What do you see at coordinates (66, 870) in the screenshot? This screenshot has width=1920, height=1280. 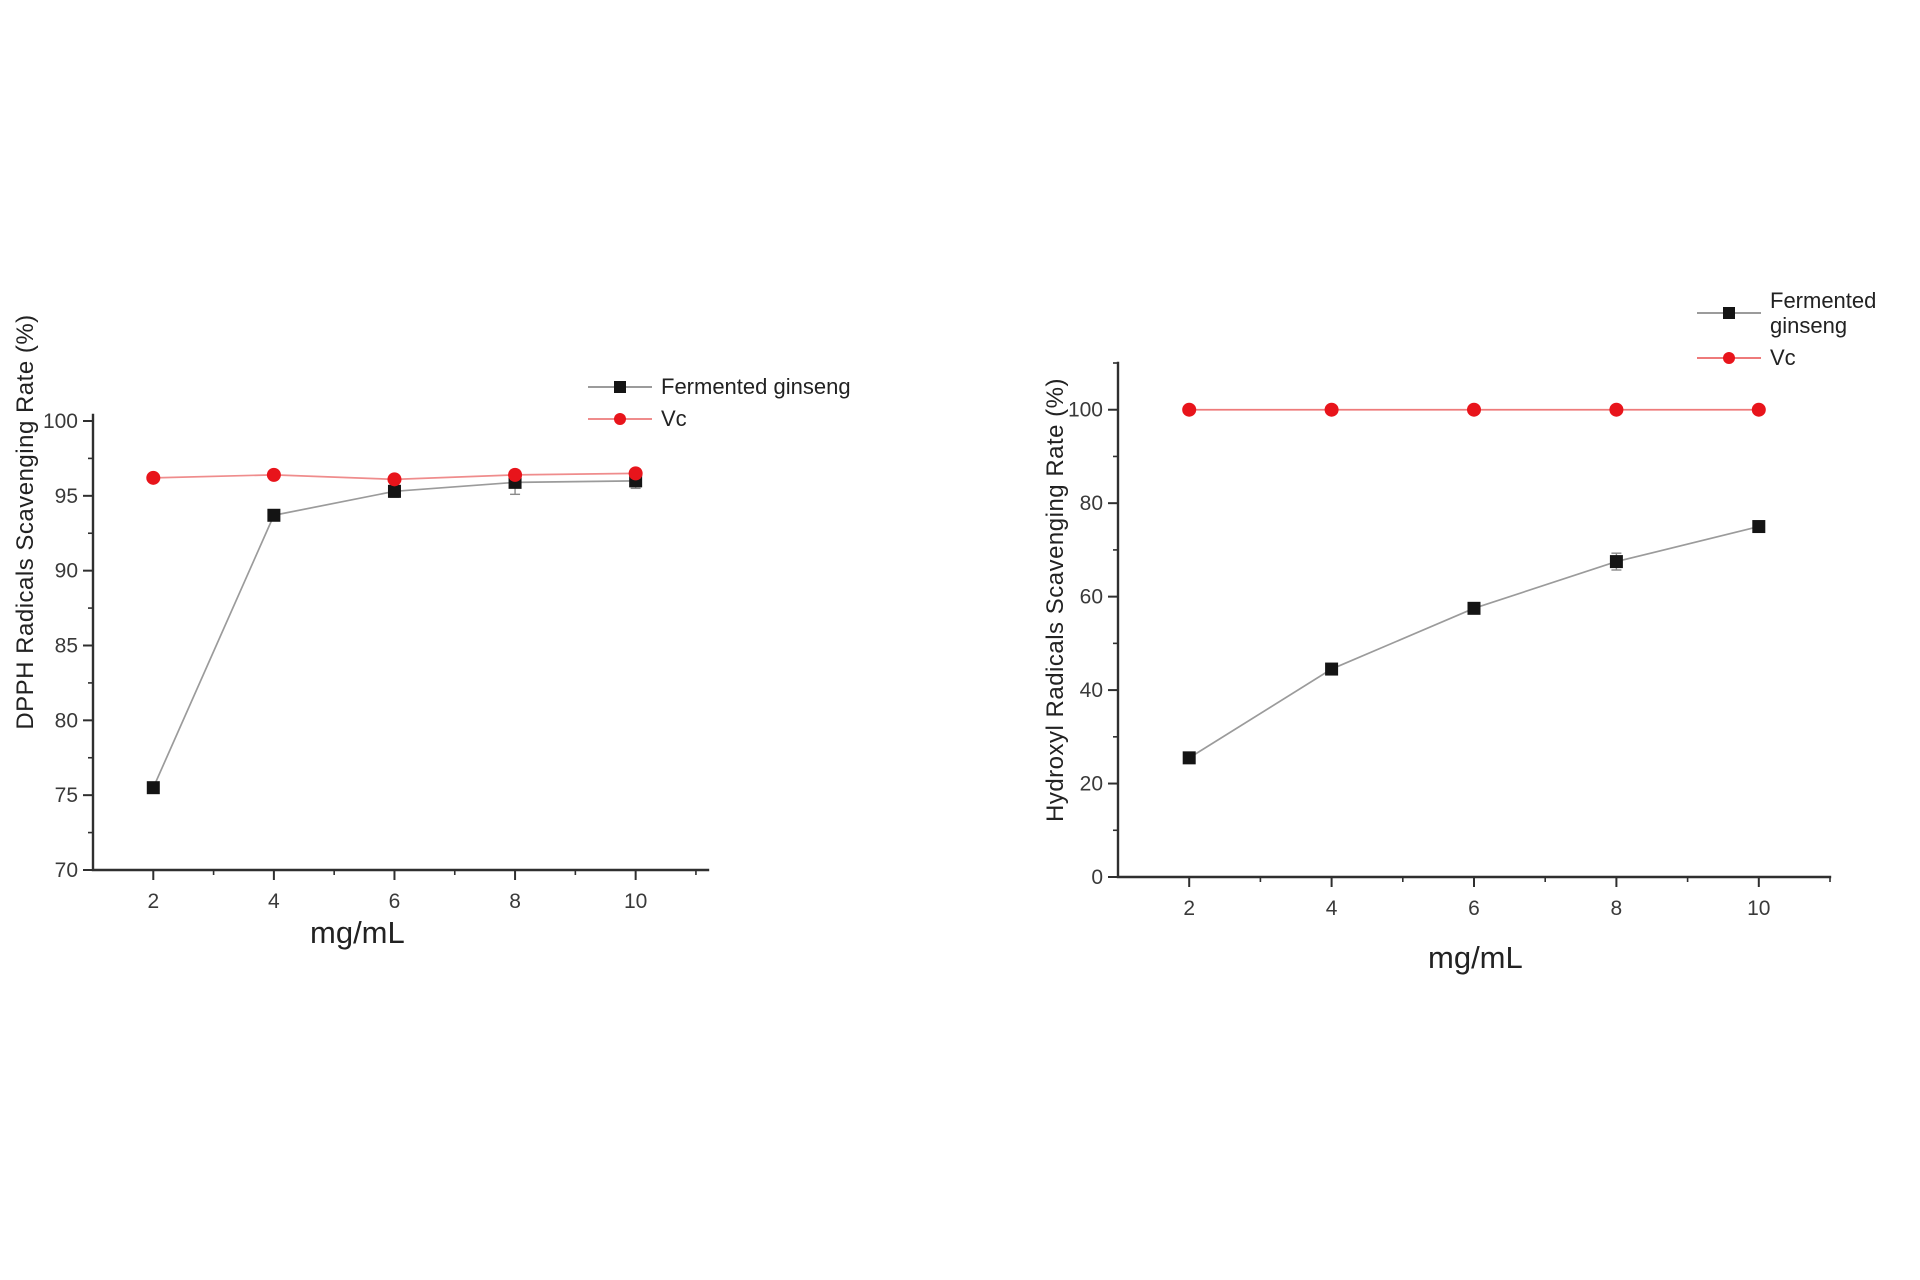 I see `y-tick-label: 70` at bounding box center [66, 870].